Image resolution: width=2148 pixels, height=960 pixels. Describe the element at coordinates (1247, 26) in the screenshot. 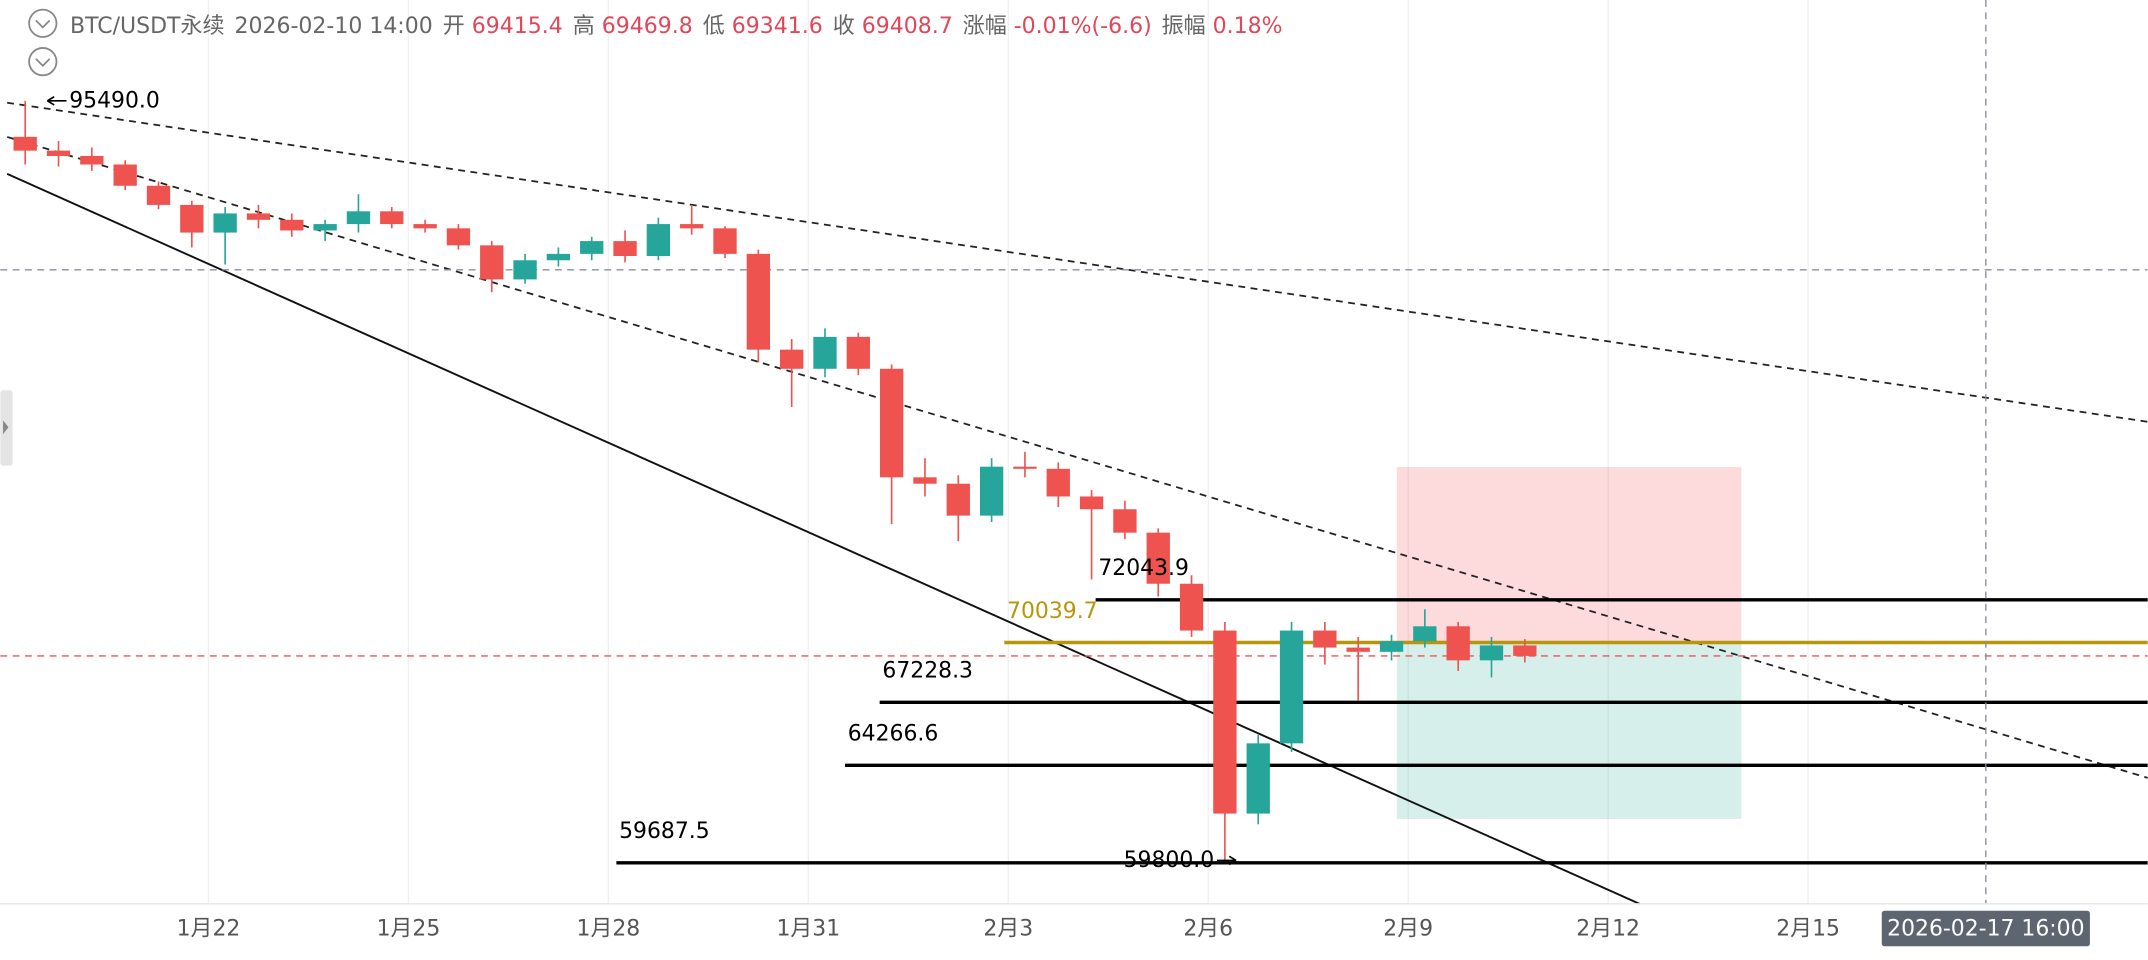

I see `amplitude-value: 0.18%` at that location.